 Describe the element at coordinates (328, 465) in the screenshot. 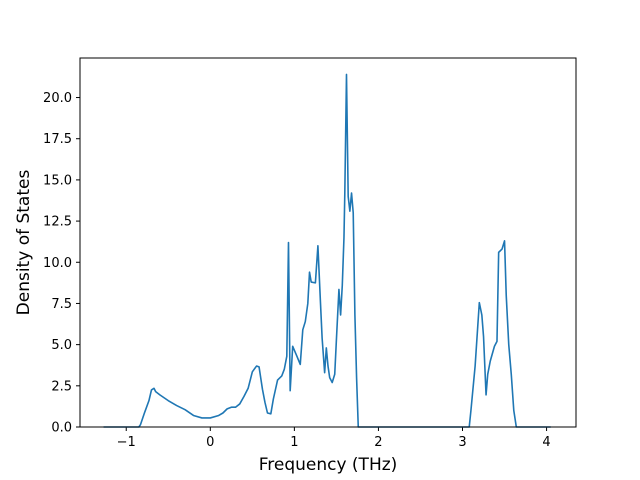

I see `x-axis-title: Frequency (THz)` at that location.